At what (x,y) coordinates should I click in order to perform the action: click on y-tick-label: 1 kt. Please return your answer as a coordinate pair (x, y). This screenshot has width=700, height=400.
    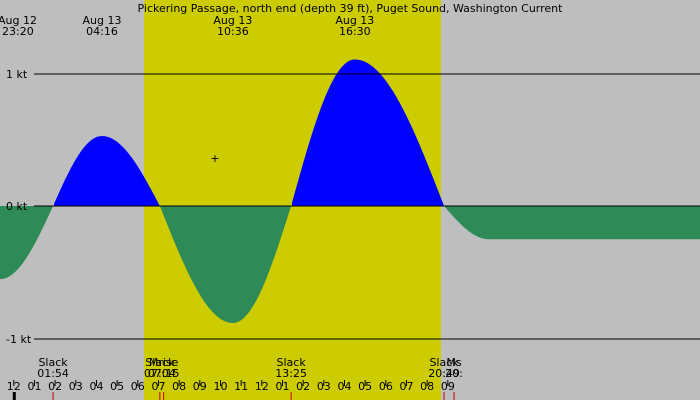
    Looking at the image, I should click on (17, 74).